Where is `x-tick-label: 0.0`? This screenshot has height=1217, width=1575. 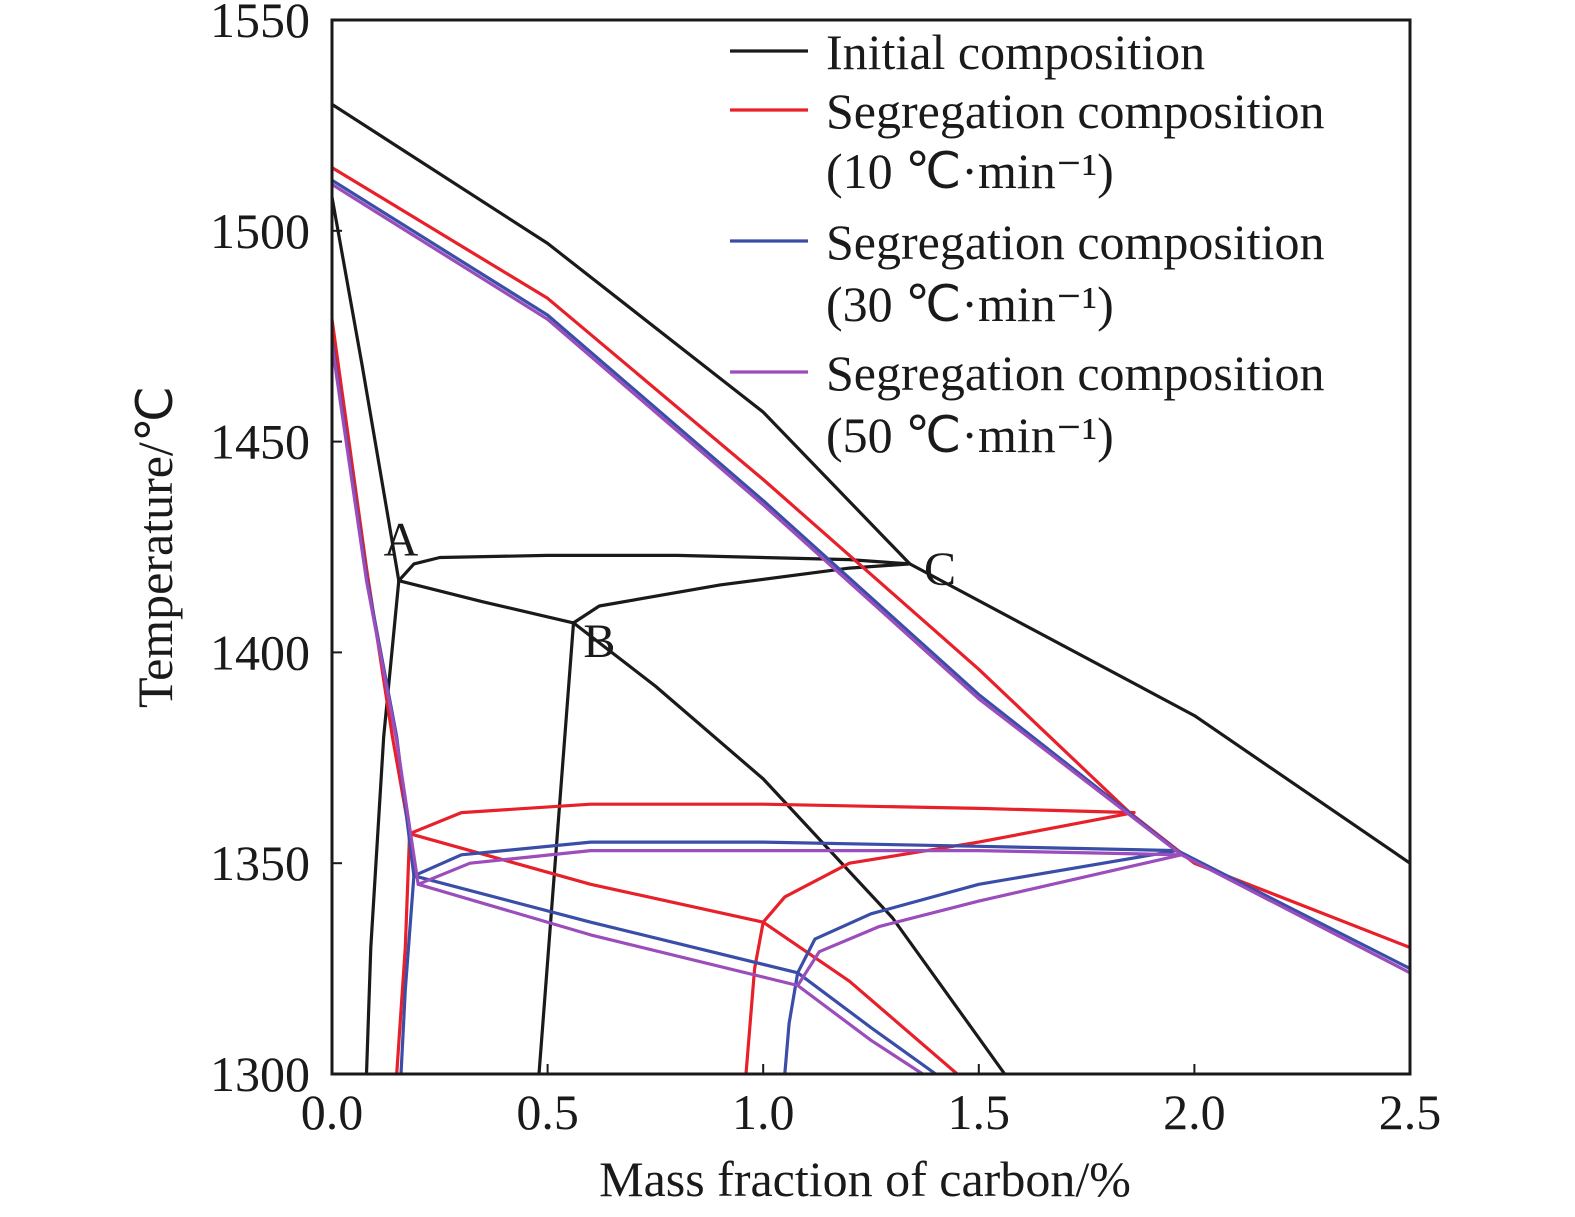
x-tick-label: 0.0 is located at coordinates (332, 1112).